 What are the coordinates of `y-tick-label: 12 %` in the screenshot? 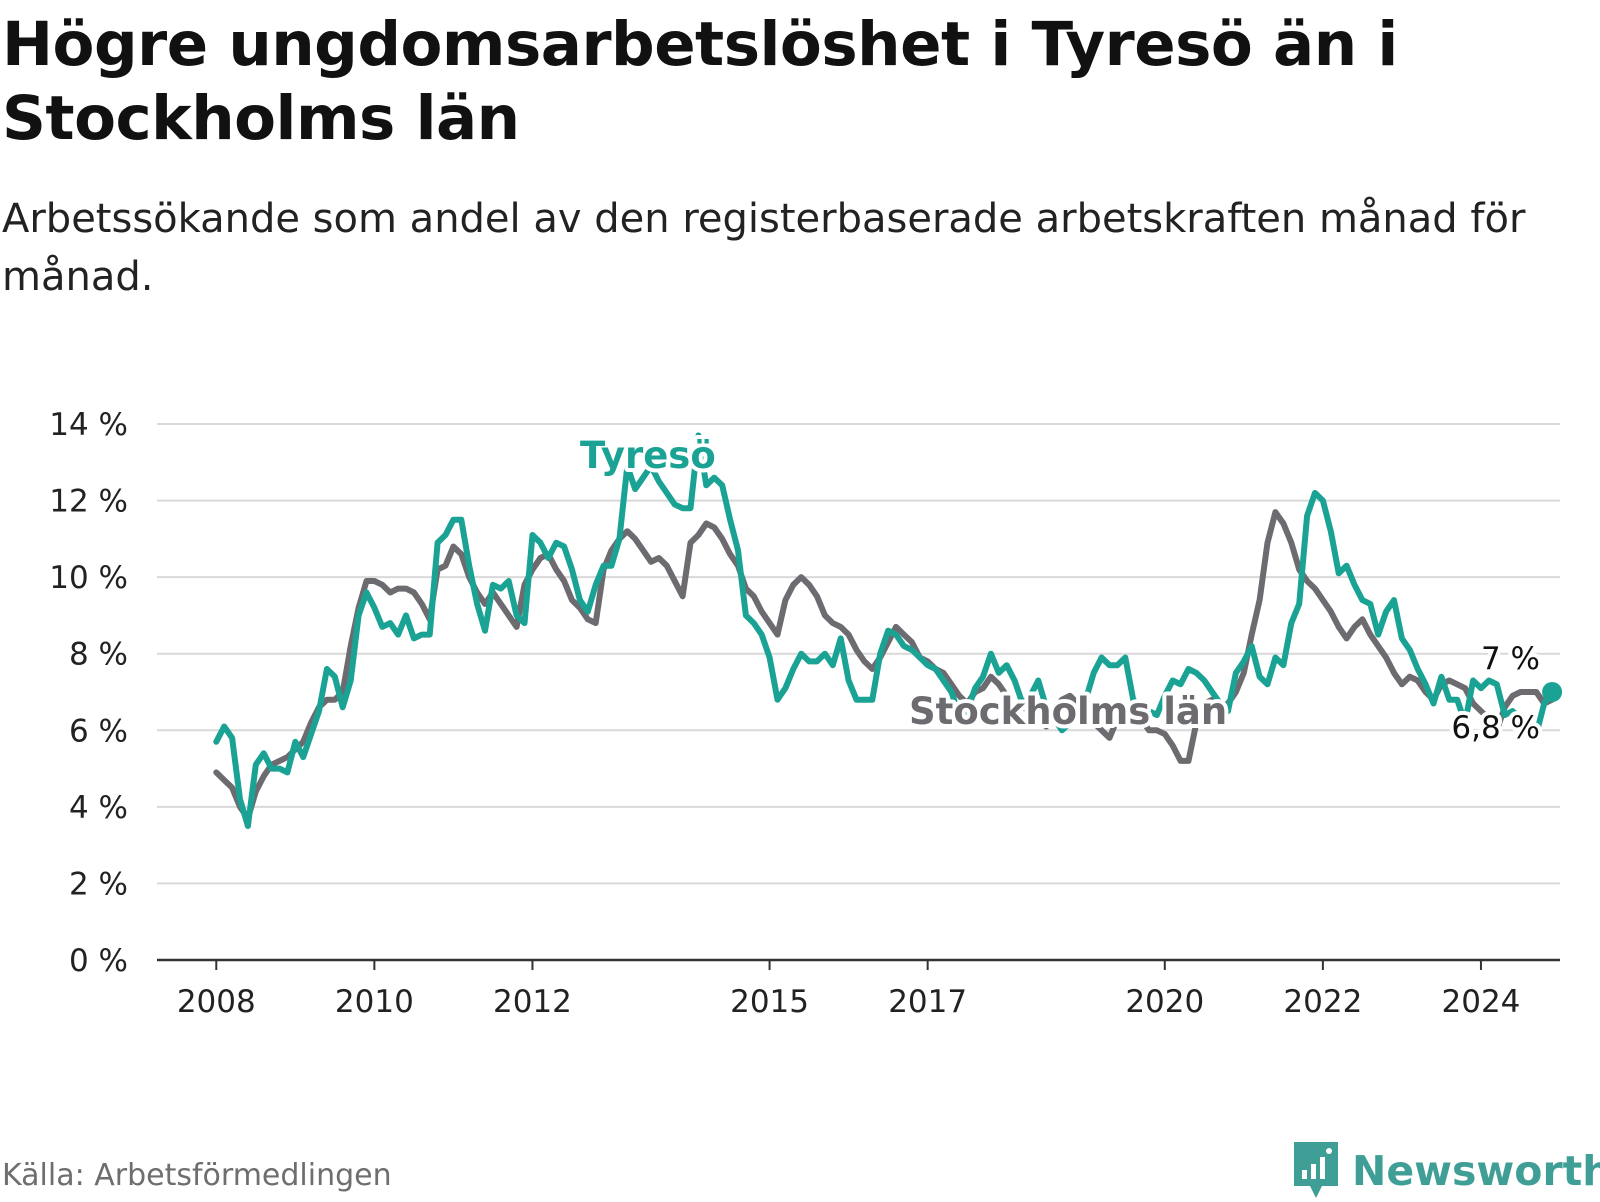 It's located at (88, 502).